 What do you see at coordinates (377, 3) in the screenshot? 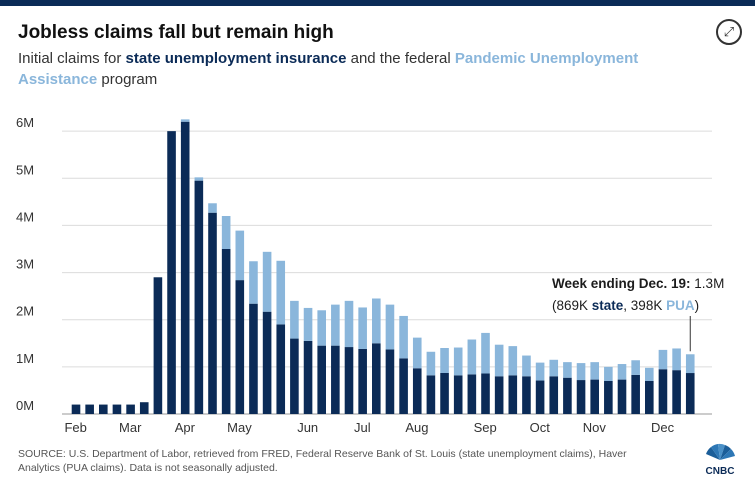
I see `top-accent-bar` at bounding box center [377, 3].